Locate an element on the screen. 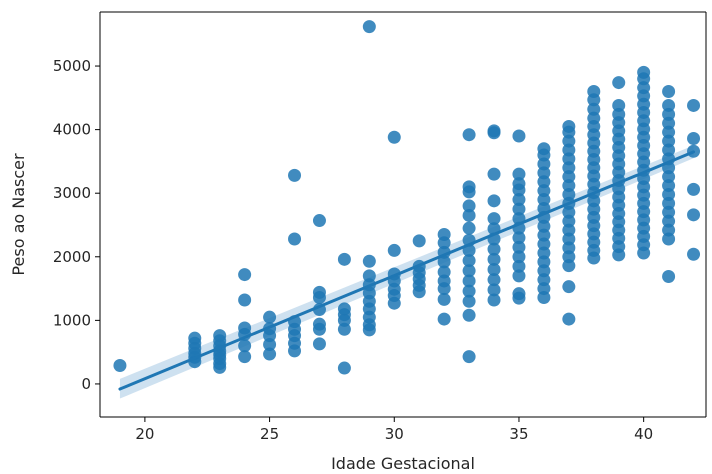  y-tick-label: 5000 is located at coordinates (72, 66).